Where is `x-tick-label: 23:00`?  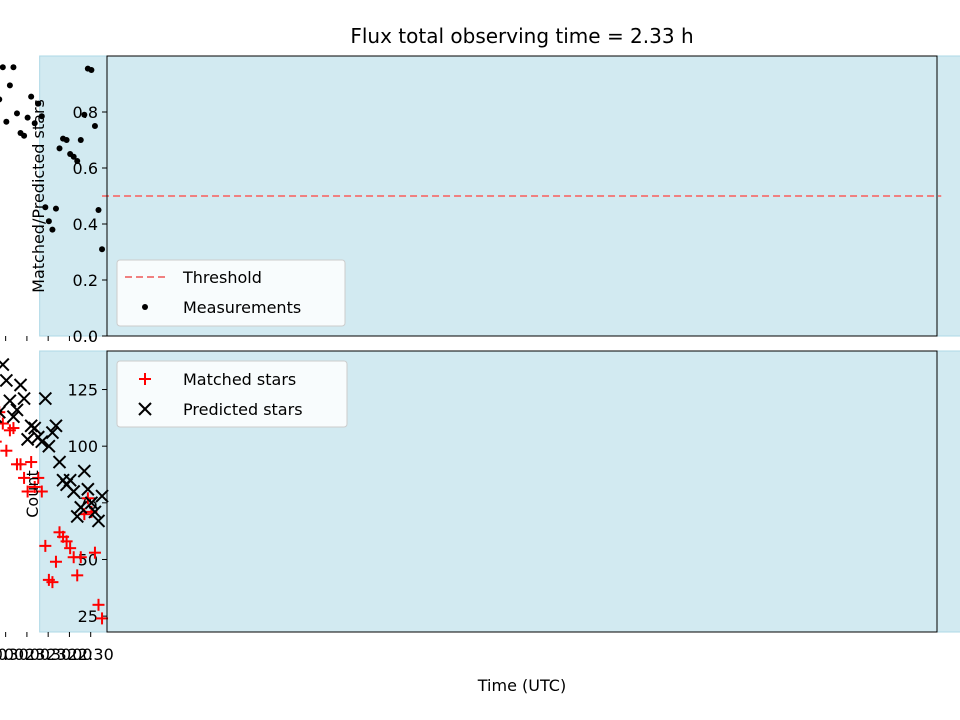
x-tick-label: 23:00 is located at coordinates (69, 654).